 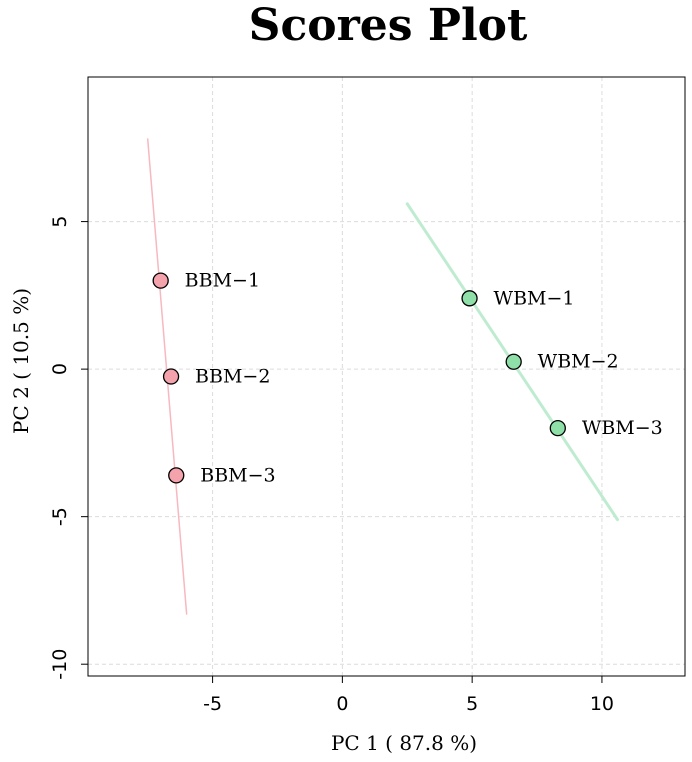 I want to click on x-tick-label: 10, so click(x=602, y=704).